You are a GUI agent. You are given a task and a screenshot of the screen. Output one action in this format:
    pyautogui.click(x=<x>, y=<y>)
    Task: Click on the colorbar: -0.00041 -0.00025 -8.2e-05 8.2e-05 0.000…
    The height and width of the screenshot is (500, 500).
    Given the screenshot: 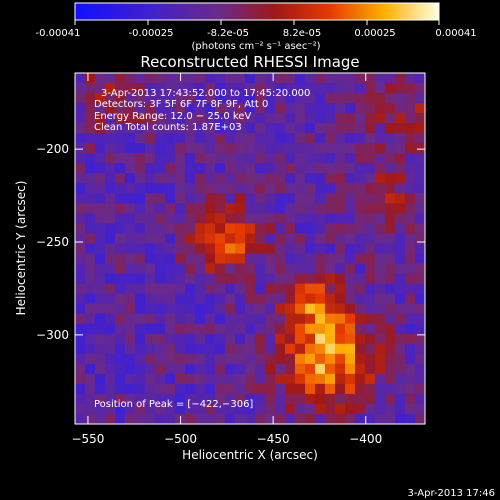 What is the action you would take?
    pyautogui.click(x=256, y=27)
    